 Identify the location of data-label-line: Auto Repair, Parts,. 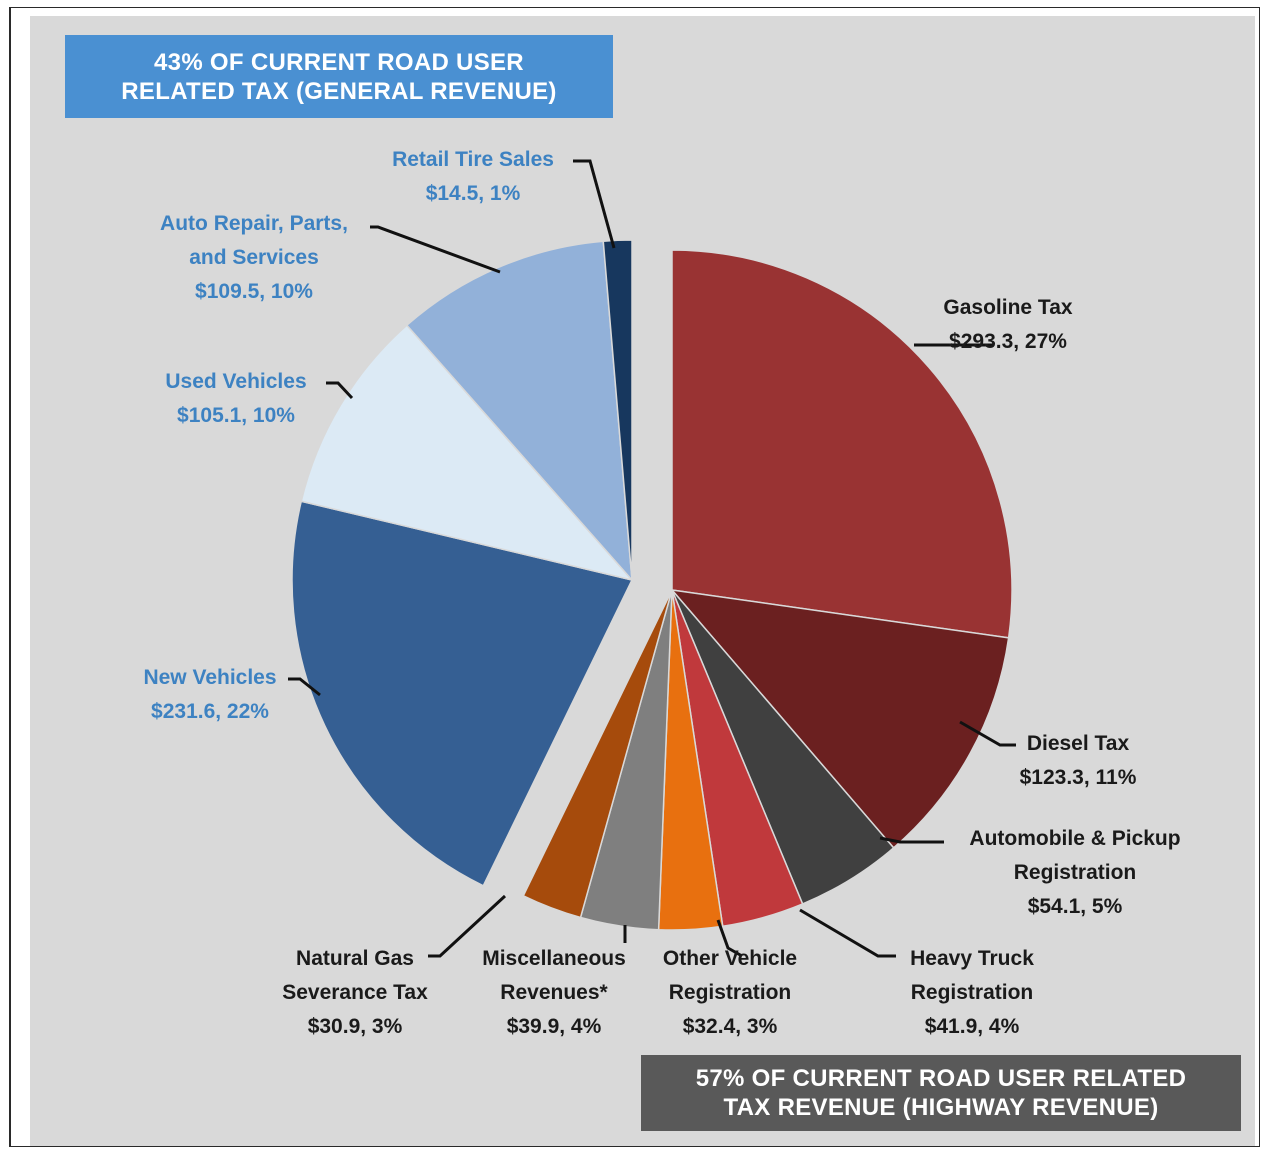
(254, 223).